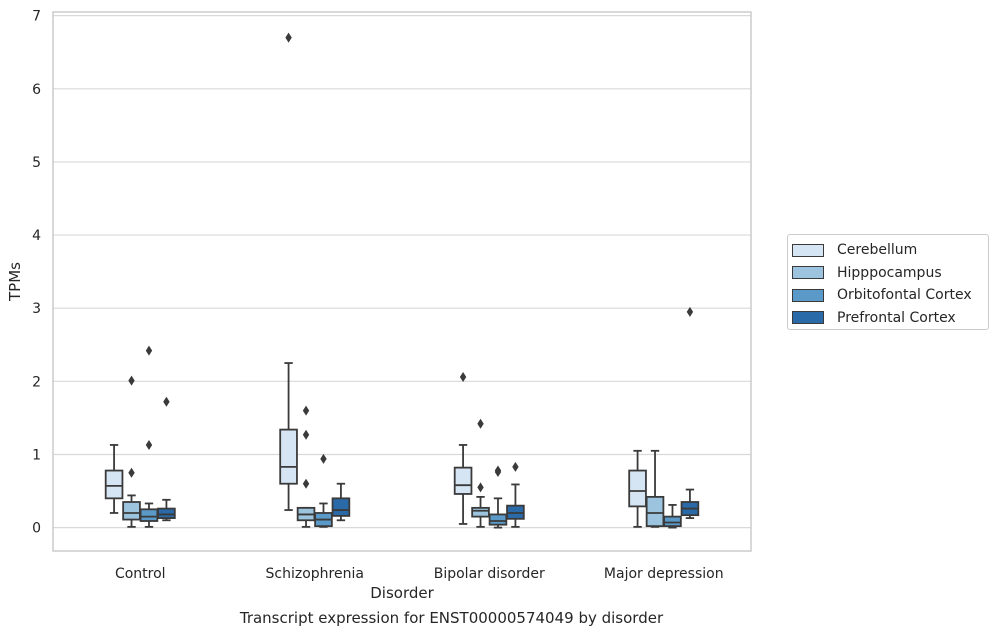 This screenshot has width=999, height=637. What do you see at coordinates (36, 382) in the screenshot?
I see `y-tick-label: 2` at bounding box center [36, 382].